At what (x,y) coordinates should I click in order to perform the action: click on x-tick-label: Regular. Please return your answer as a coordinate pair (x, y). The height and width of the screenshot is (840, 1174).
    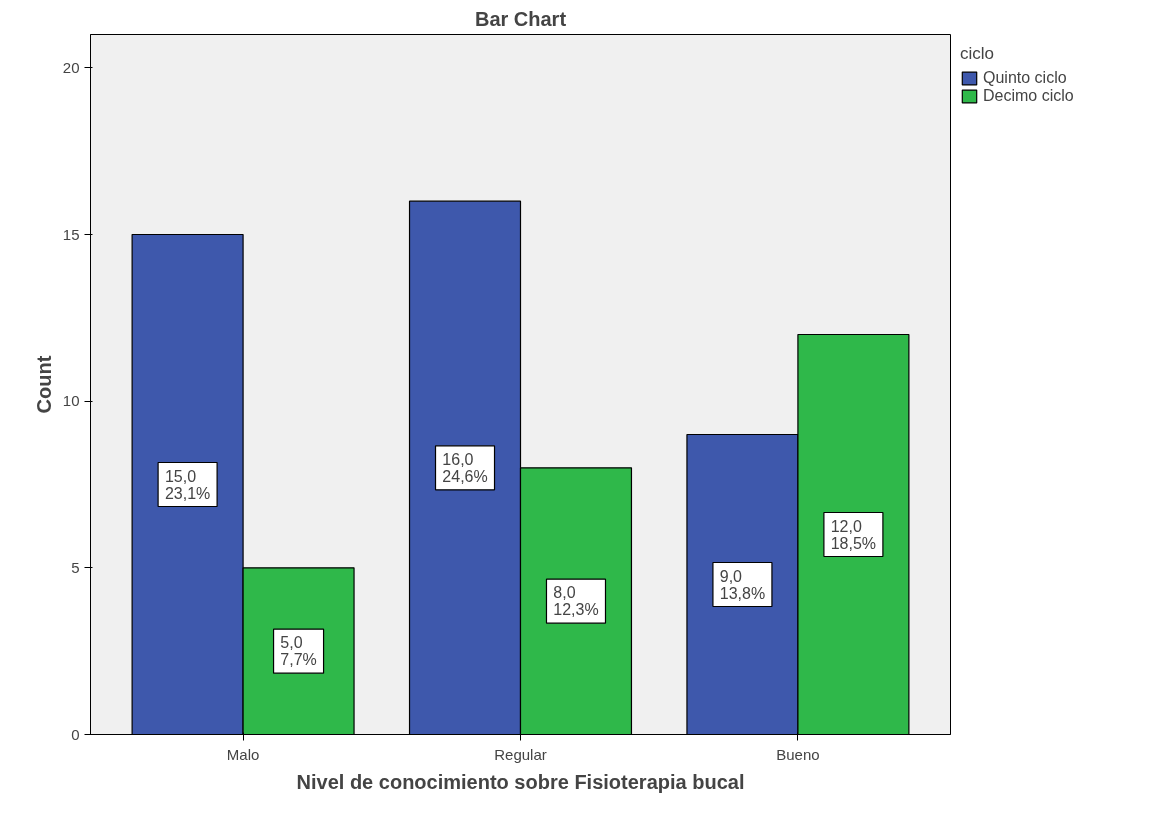
    Looking at the image, I should click on (520, 754).